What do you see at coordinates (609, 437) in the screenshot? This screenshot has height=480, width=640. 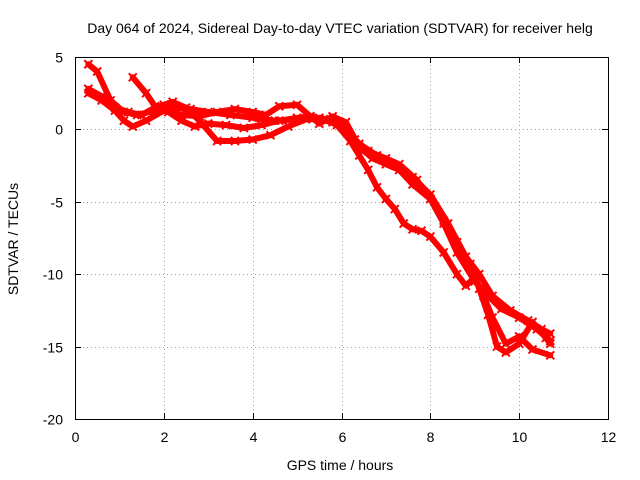 I see `x-tick-label: 12` at bounding box center [609, 437].